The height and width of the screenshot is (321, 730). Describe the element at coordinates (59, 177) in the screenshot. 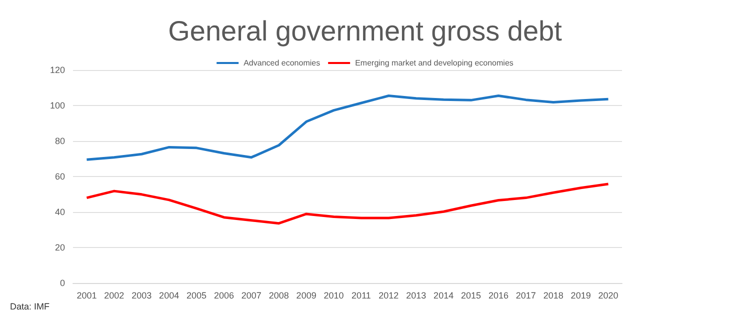

I see `y-tick-label: 60` at that location.